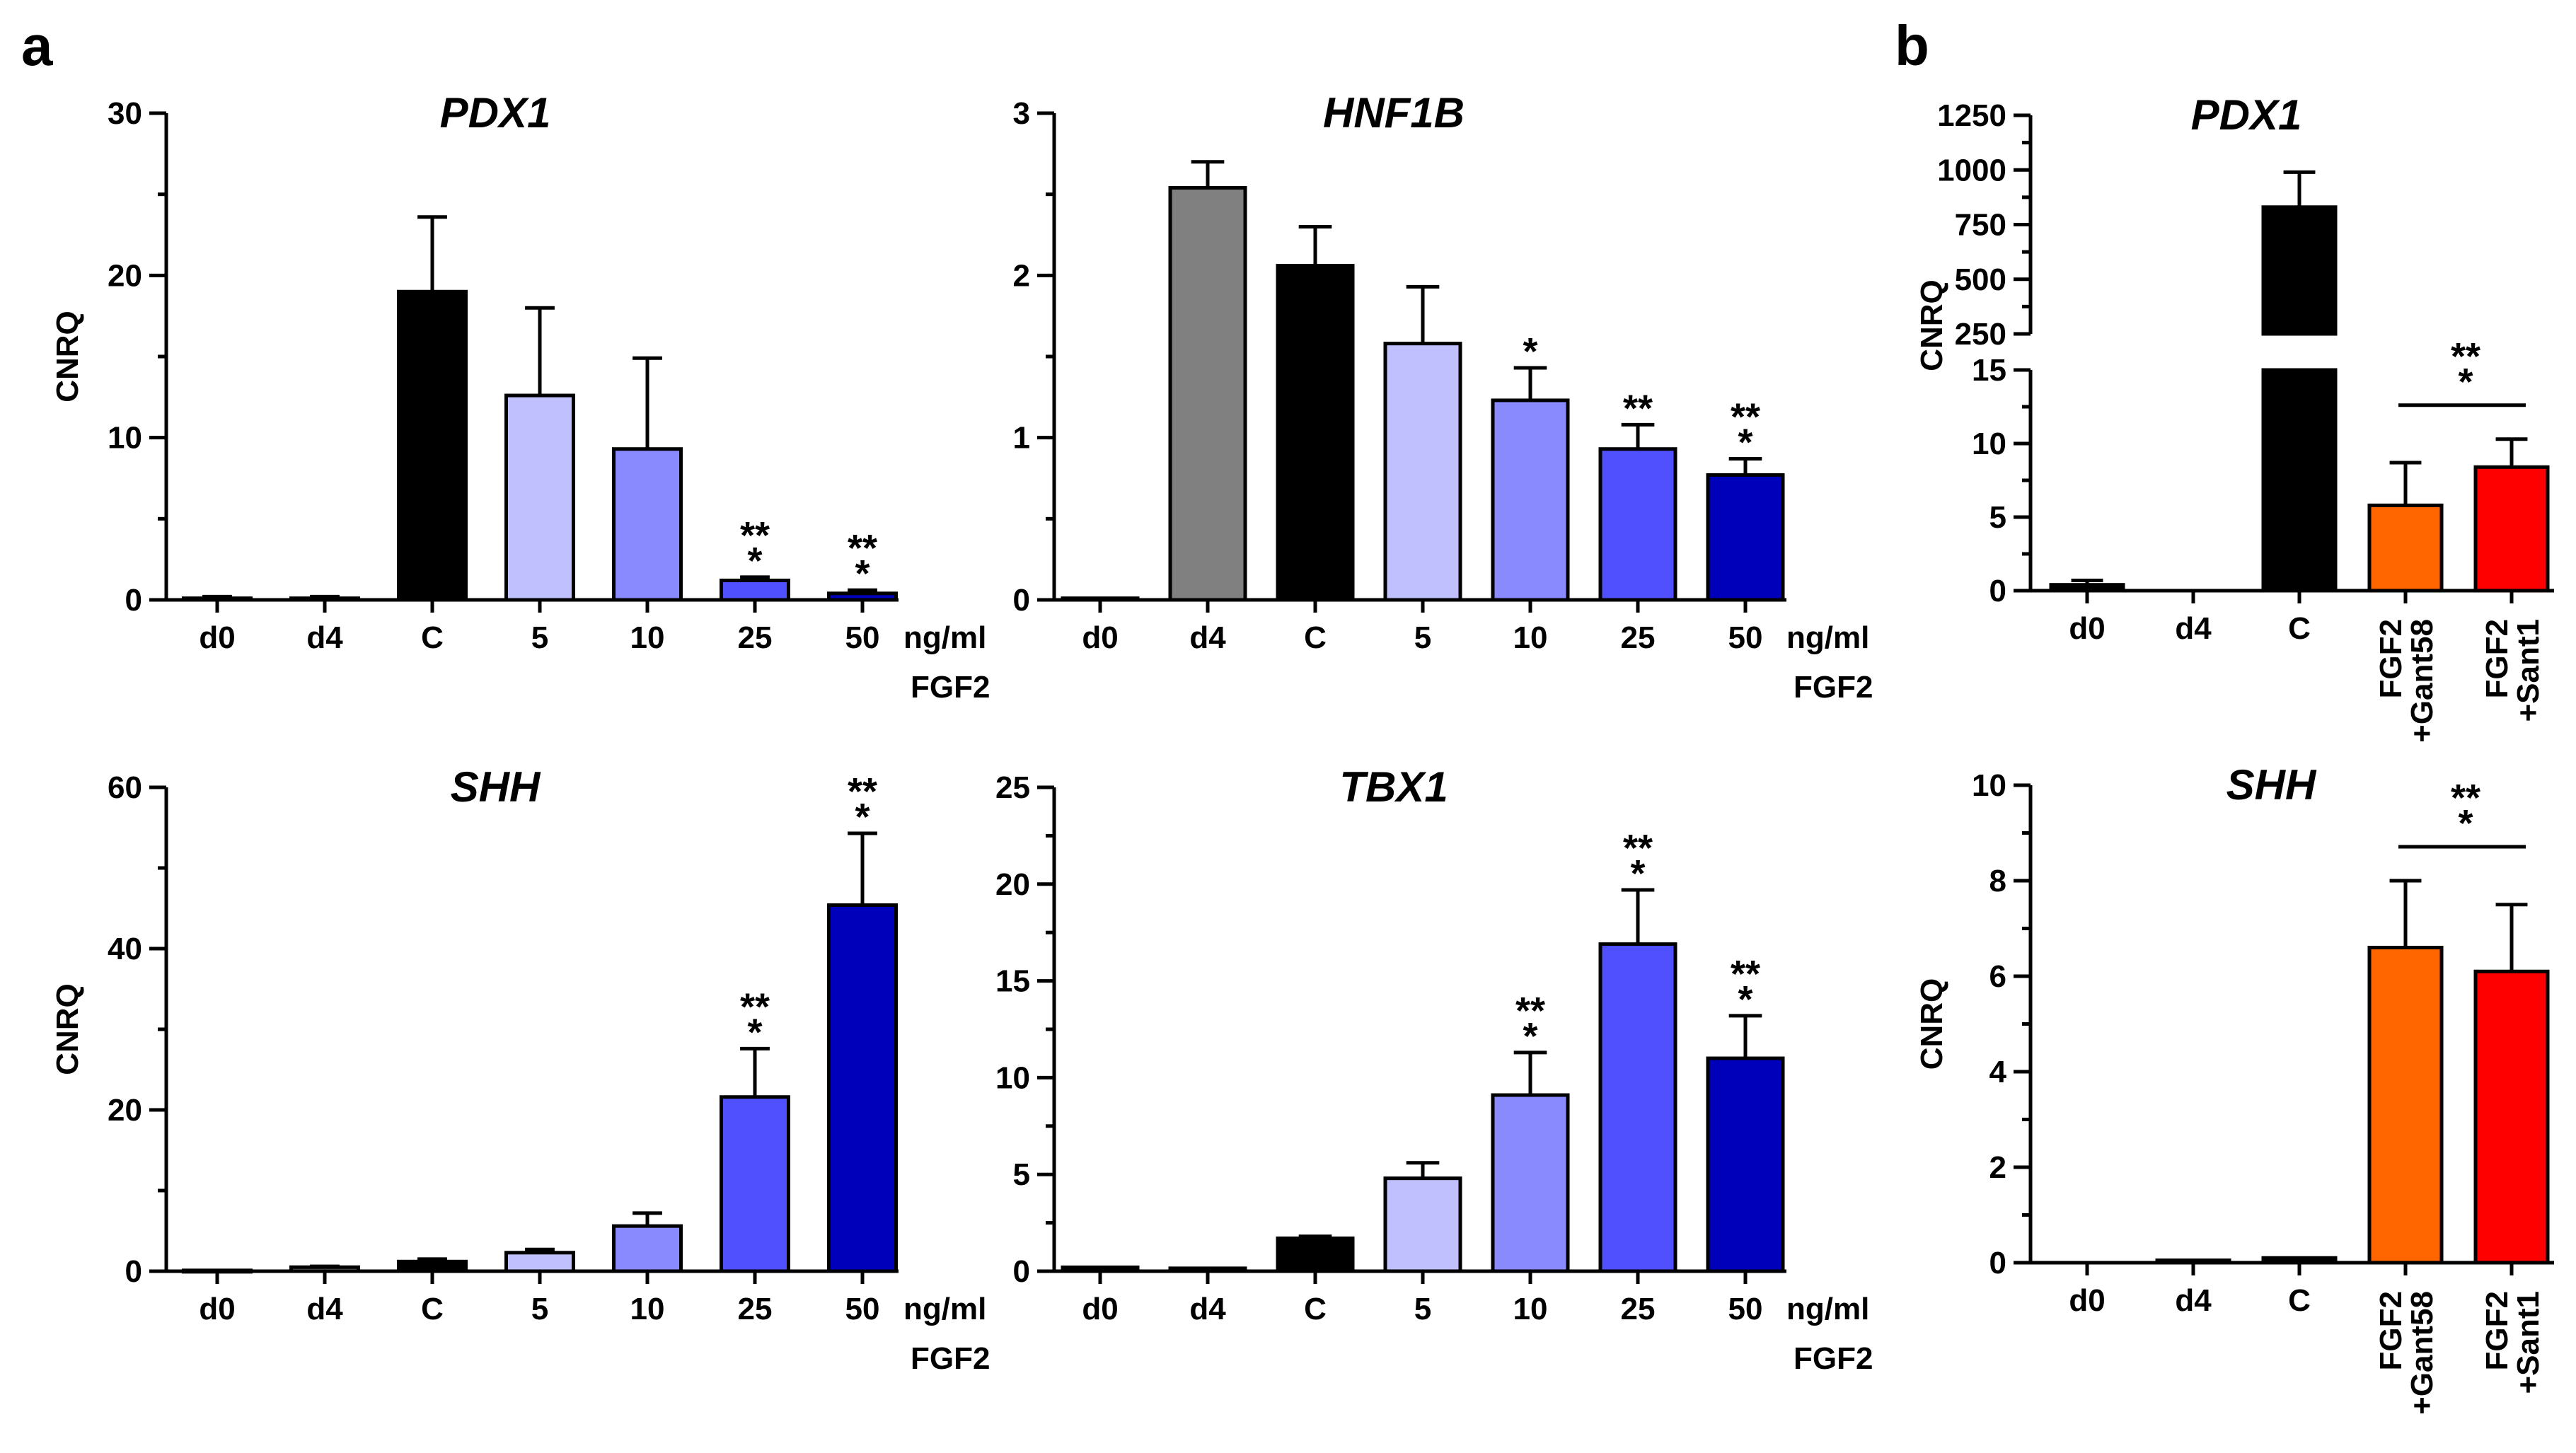  I want to click on panel-label-a: a, so click(37, 45).